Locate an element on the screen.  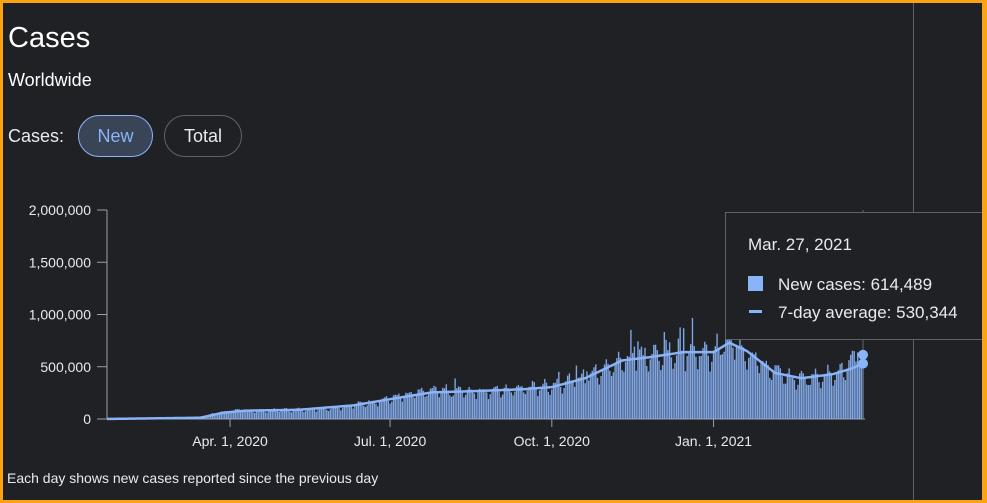
new-cases-chip: New is located at coordinates (115, 136).